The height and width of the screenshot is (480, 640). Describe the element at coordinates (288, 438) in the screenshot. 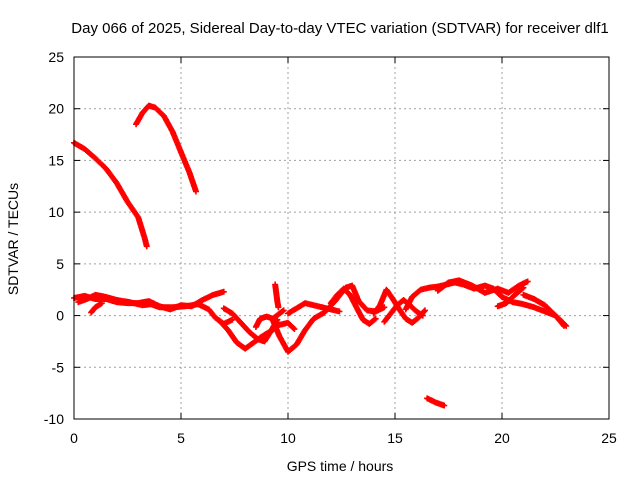

I see `x-tick-label: 10` at that location.